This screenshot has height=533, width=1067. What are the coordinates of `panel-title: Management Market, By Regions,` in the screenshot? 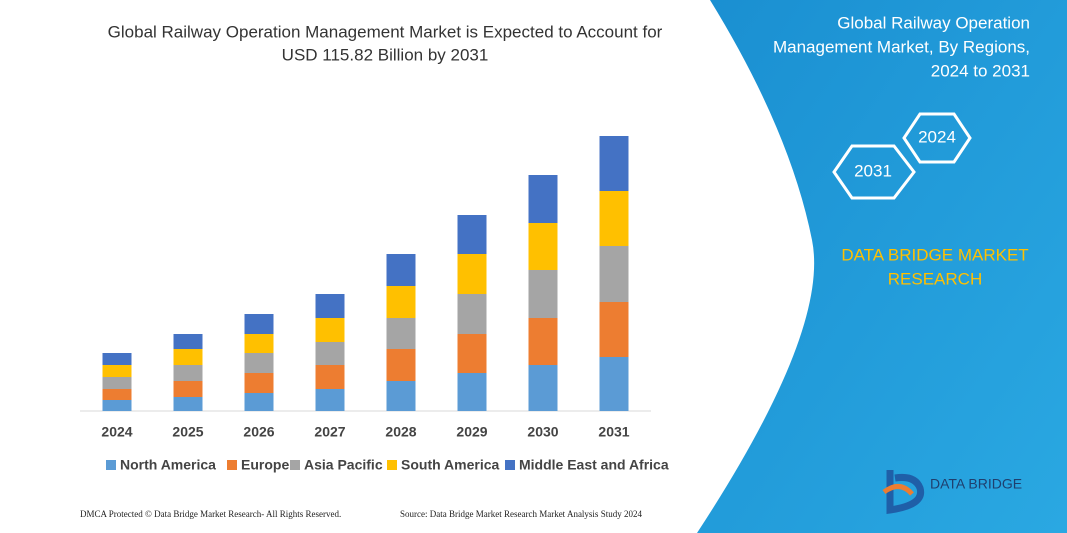 It's located at (901, 46).